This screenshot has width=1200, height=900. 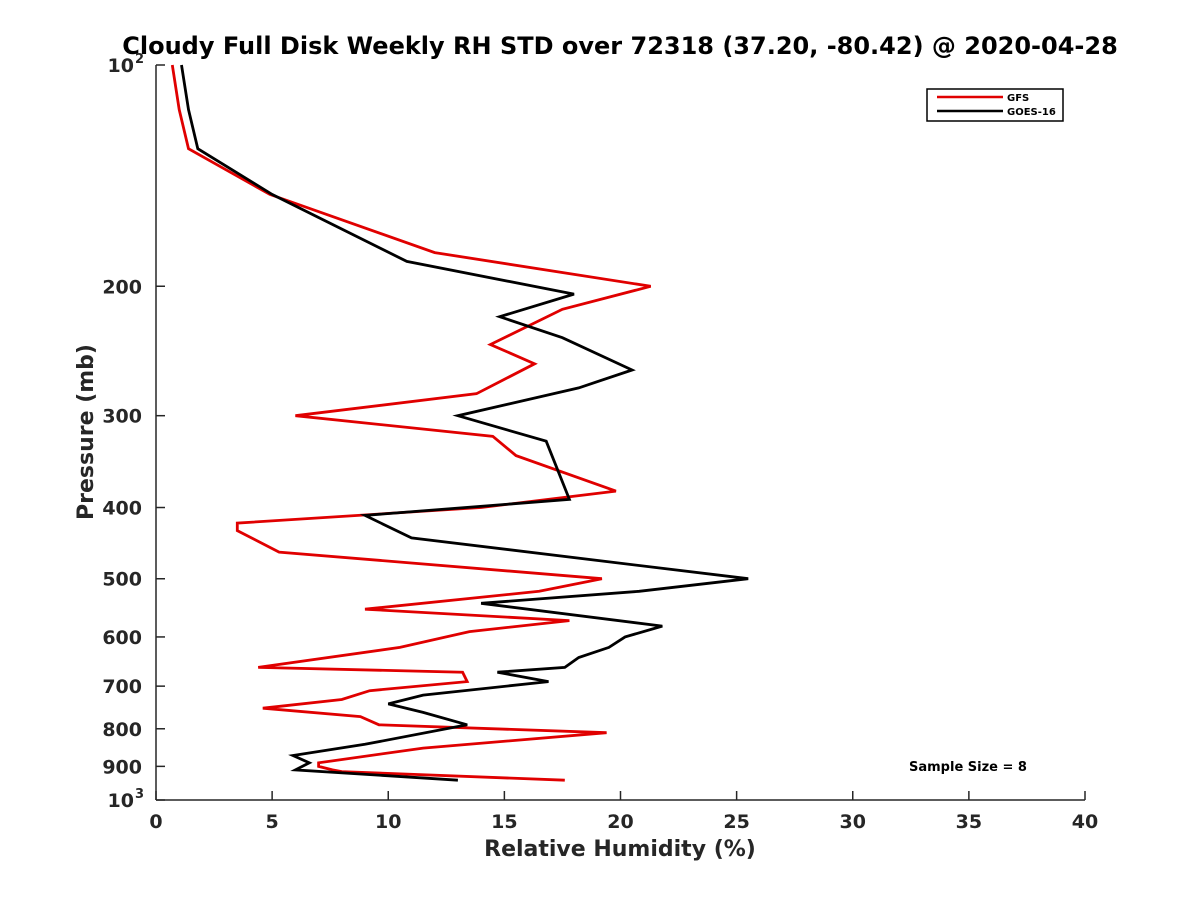 I want to click on x-tick-label: 5, so click(x=272, y=822).